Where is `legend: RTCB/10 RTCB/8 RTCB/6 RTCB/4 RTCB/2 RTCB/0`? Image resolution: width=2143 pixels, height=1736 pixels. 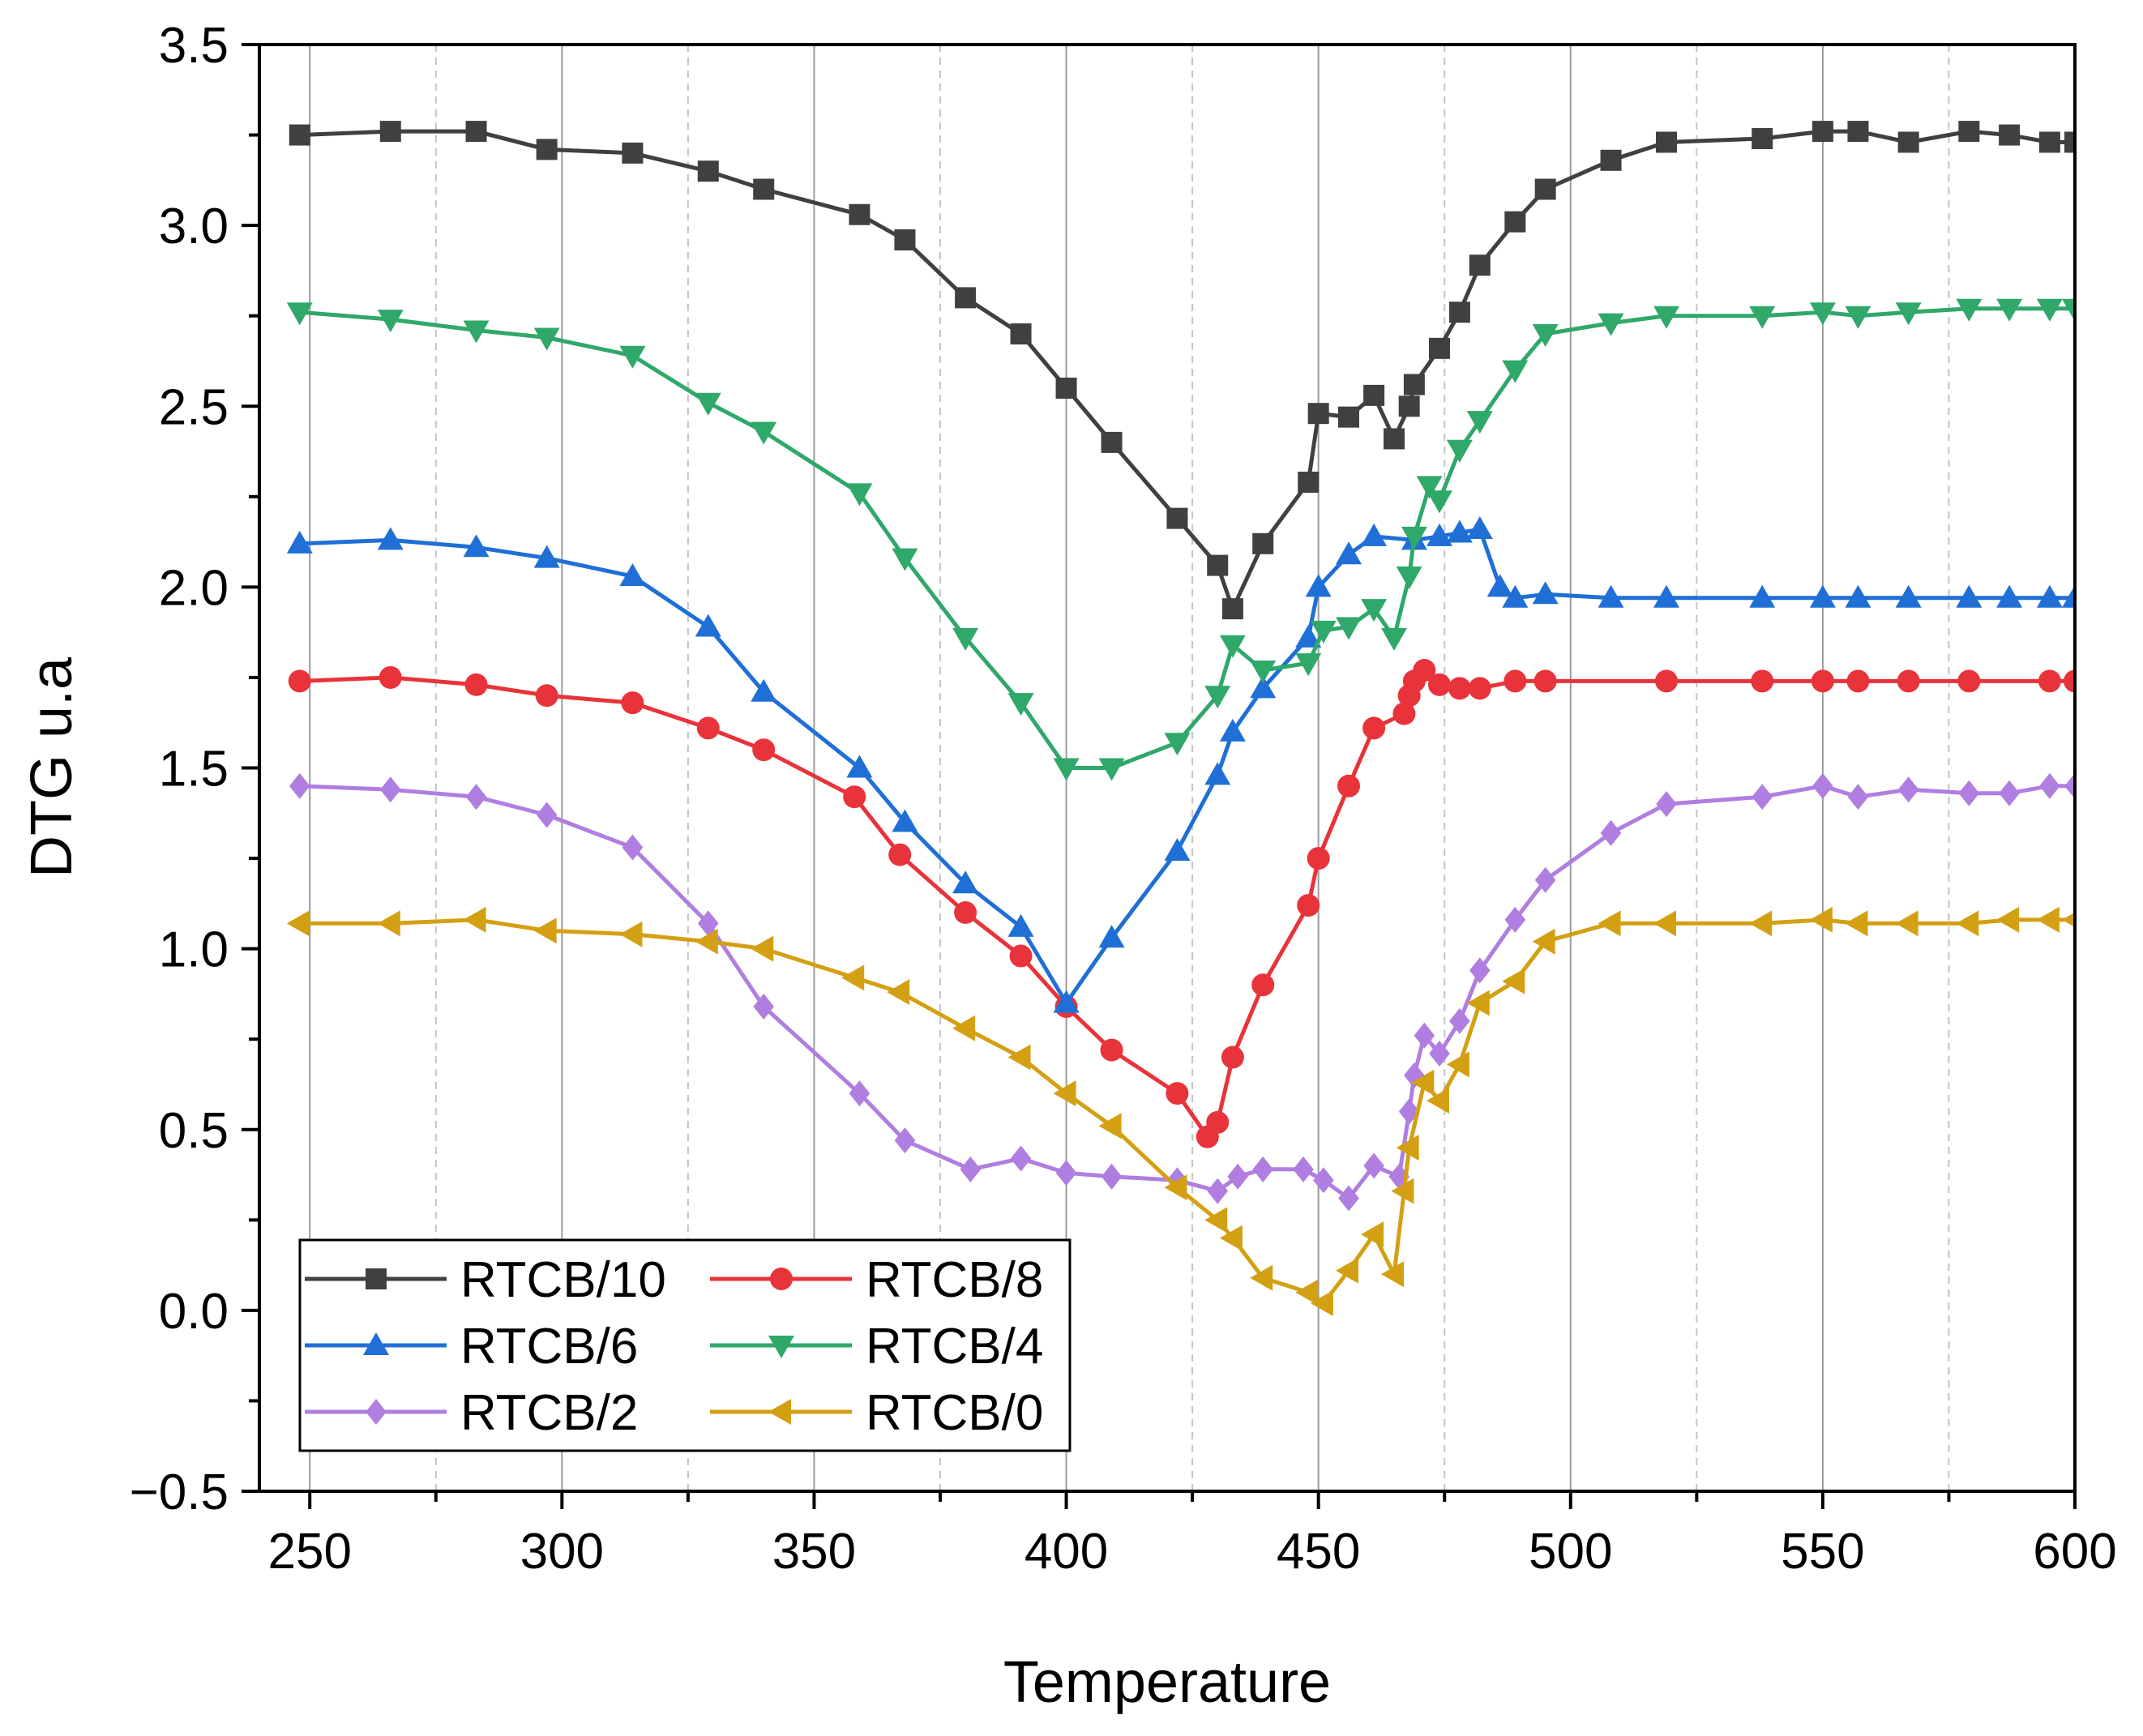 legend: RTCB/10 RTCB/8 RTCB/6 RTCB/4 RTCB/2 RTCB/0 is located at coordinates (685, 1345).